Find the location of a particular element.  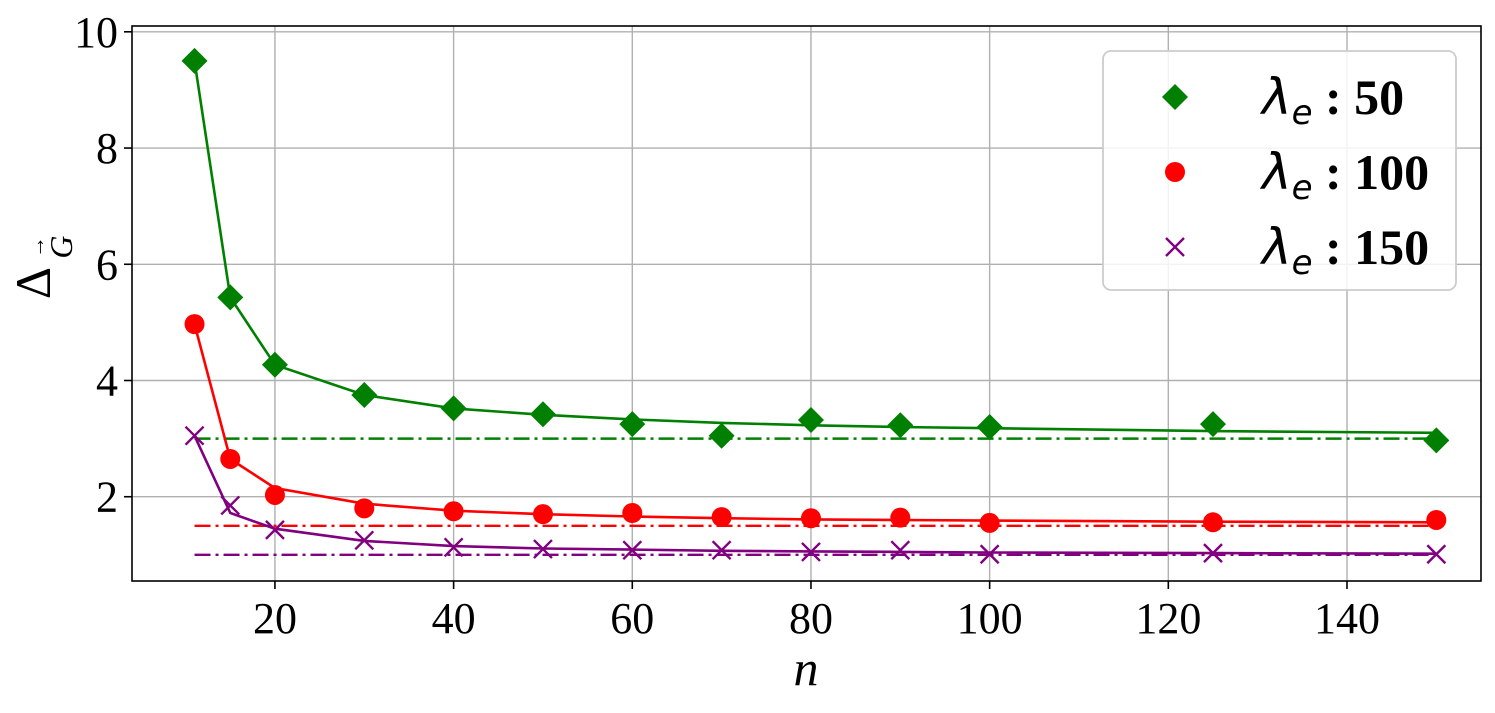

legend-entry: λe : 50 is located at coordinates (1283, 100).